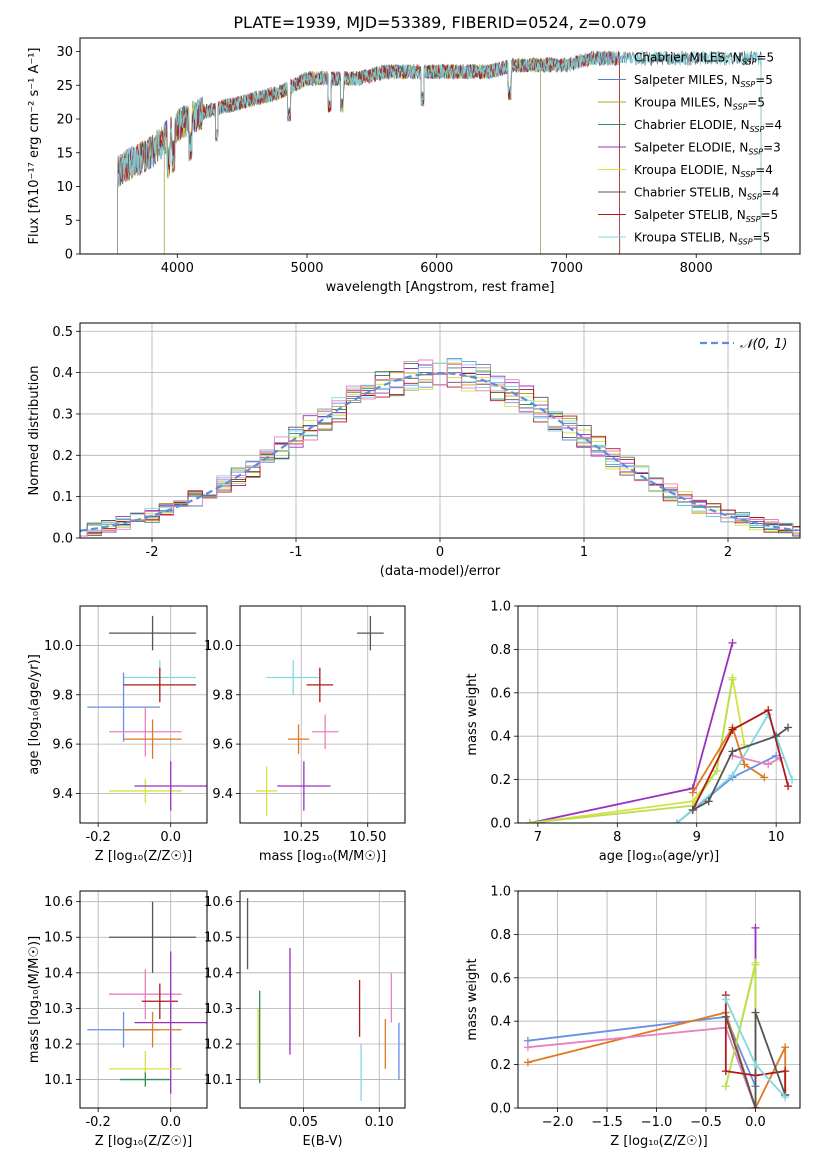 The image size is (819, 1170). What do you see at coordinates (436, 268) in the screenshot?
I see `x-tick-label: 6000` at bounding box center [436, 268].